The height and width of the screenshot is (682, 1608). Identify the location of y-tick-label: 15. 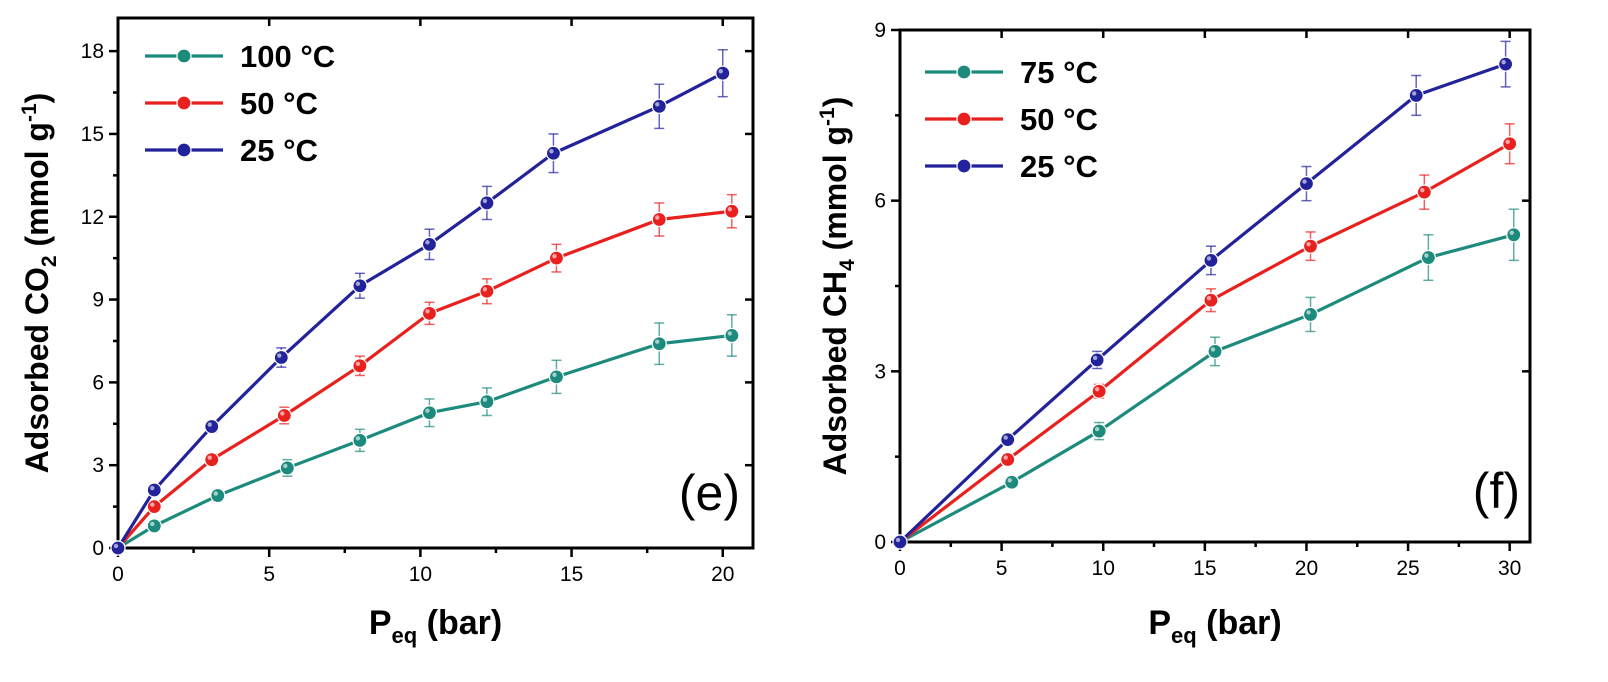
(92, 134).